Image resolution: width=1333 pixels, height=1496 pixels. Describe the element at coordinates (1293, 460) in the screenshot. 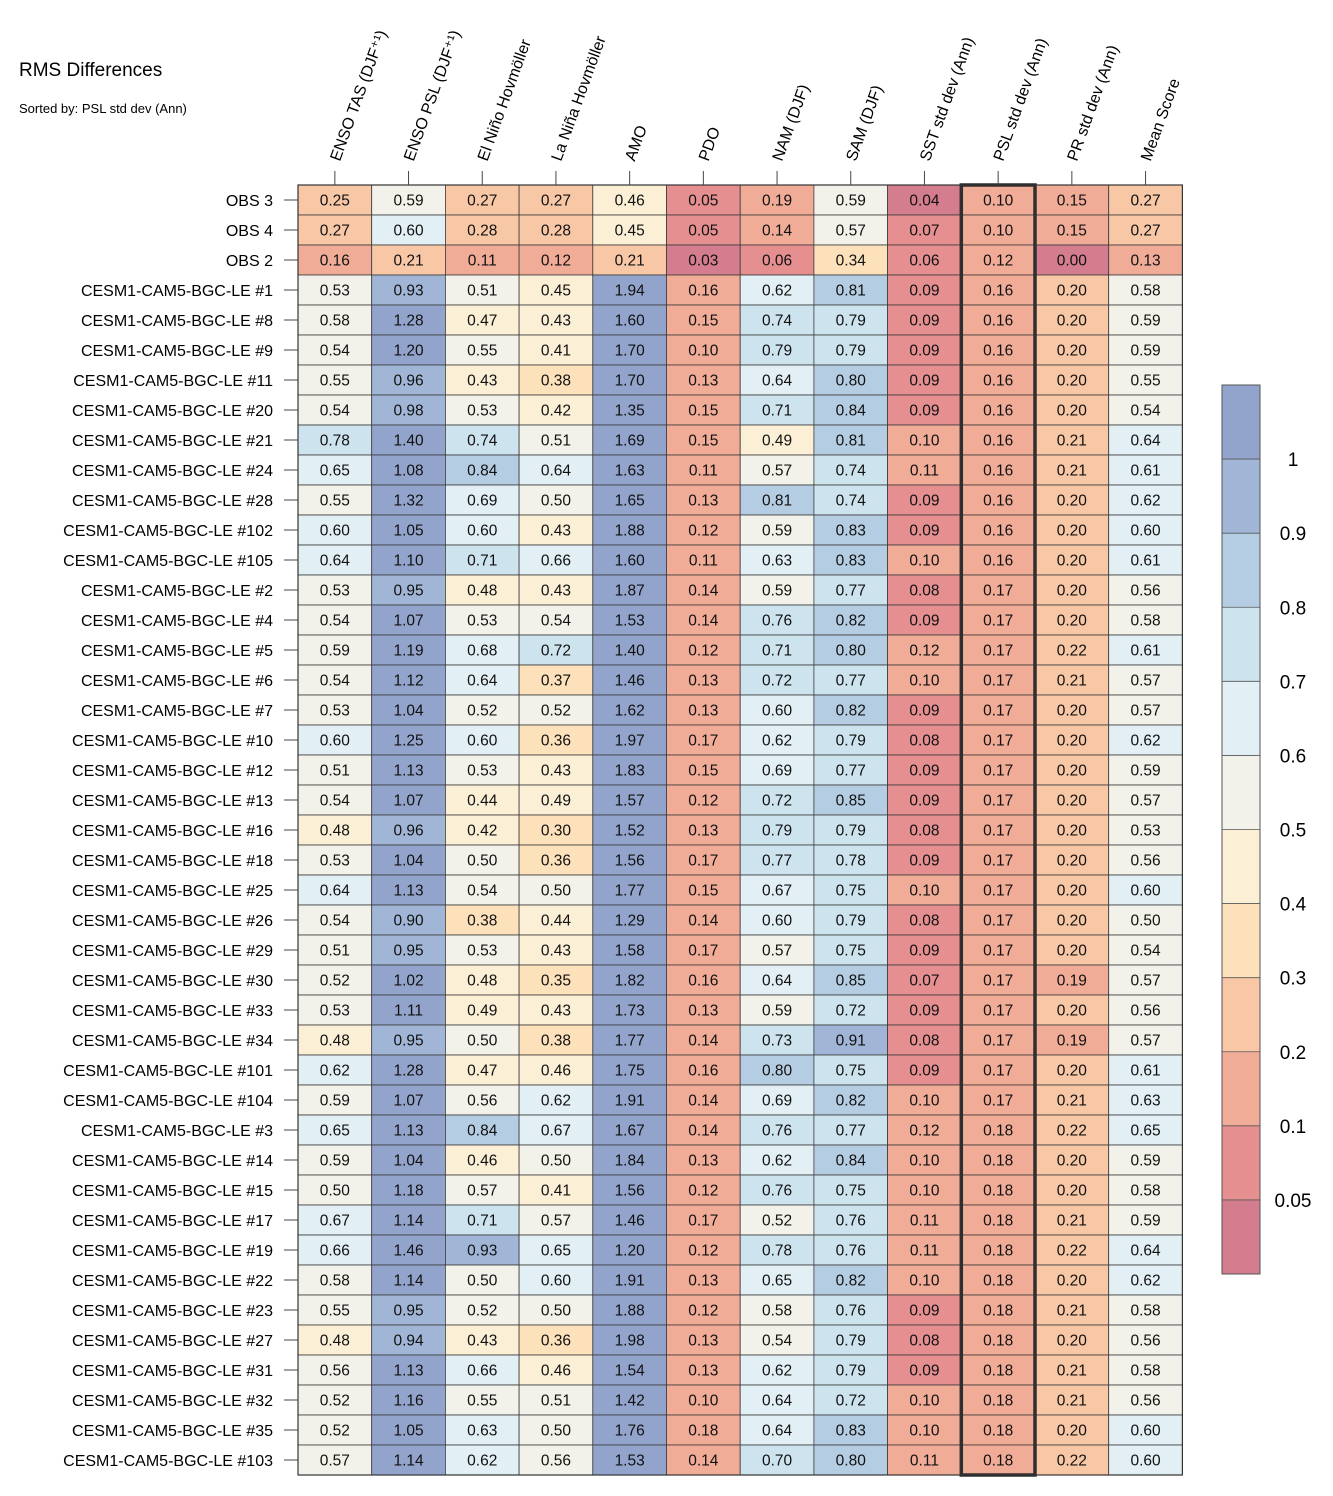

I see `colorbar-tick-label: 1` at that location.